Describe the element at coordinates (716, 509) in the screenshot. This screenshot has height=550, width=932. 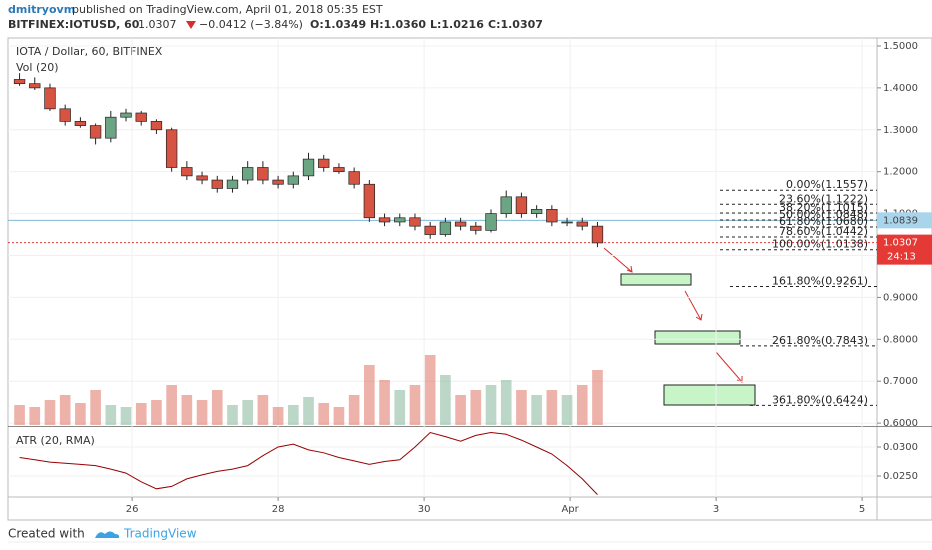
I see `x-tick-label: 3` at that location.